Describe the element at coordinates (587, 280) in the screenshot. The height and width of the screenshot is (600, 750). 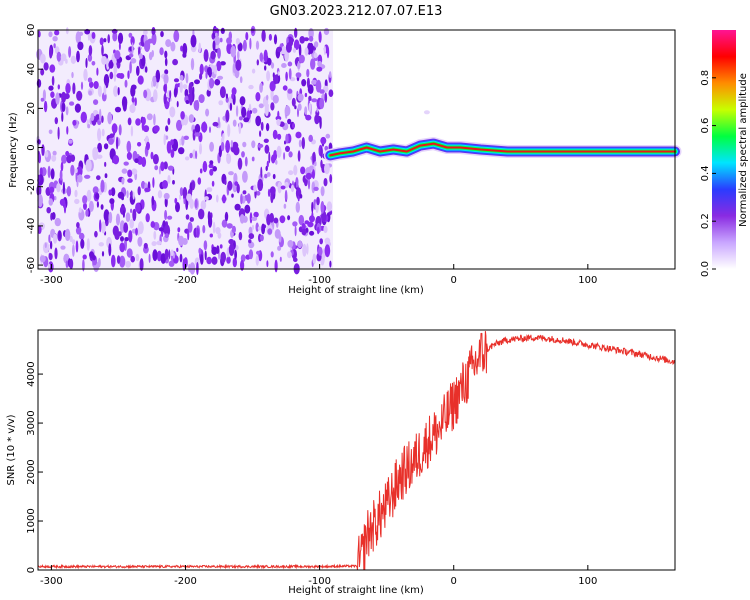
I see `x-tick-label: 100` at that location.